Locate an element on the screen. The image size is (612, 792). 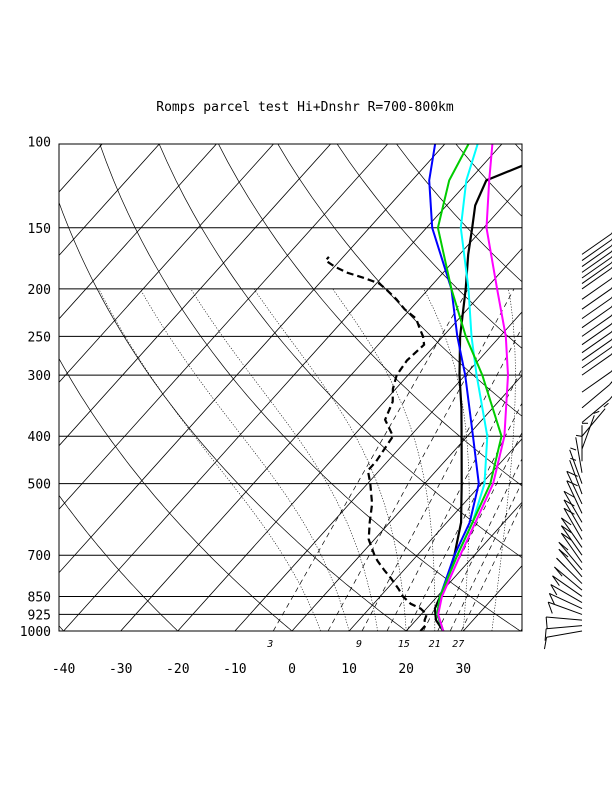
temperature-tick-label: 30 is located at coordinates (463, 669).